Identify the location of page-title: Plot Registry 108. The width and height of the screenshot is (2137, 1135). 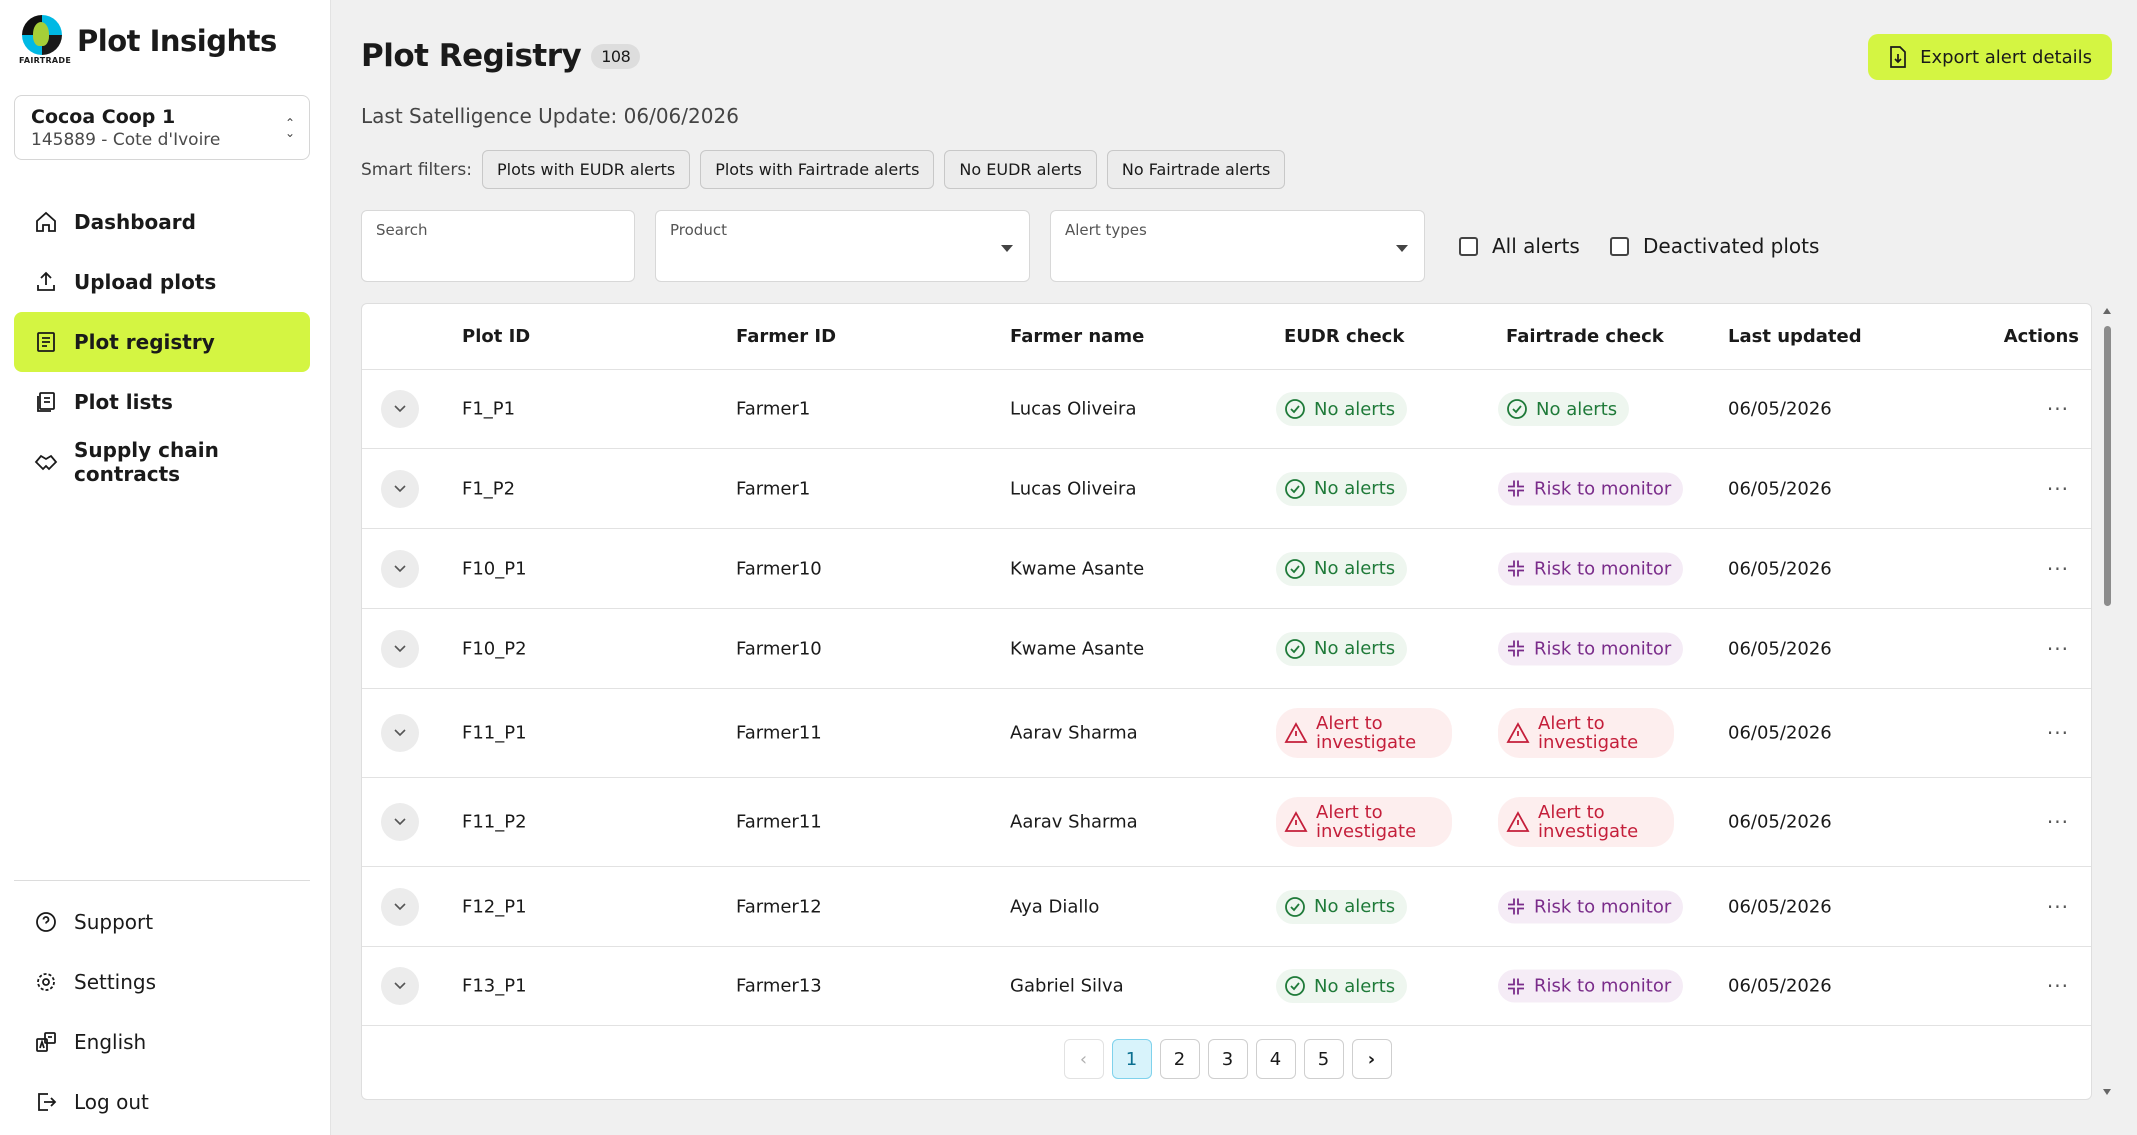
(501, 56).